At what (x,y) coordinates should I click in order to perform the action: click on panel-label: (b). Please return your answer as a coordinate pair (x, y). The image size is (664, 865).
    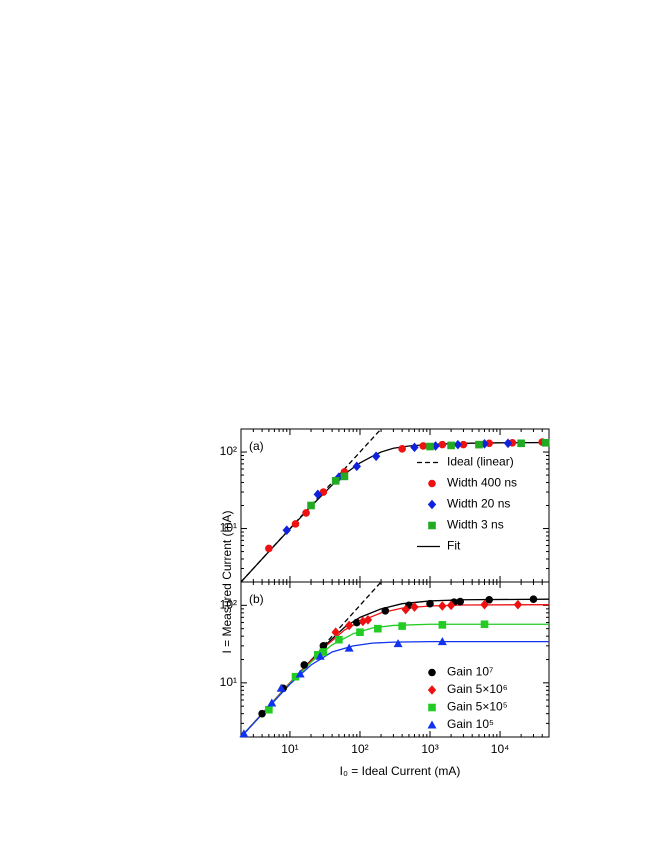
    Looking at the image, I should click on (256, 599).